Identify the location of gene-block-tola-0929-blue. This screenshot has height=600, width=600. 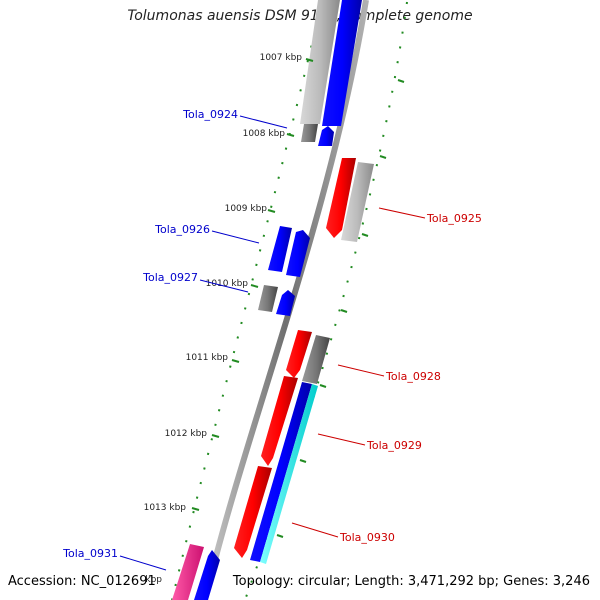
(281, 472).